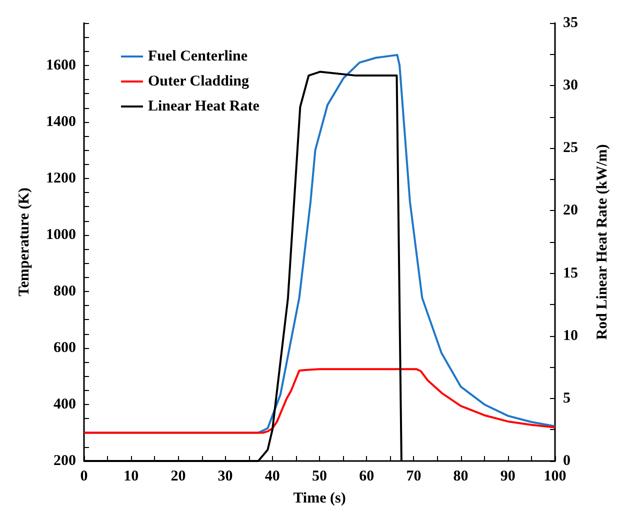 The image size is (626, 521). What do you see at coordinates (570, 148) in the screenshot?
I see `y2-tick-label: 25` at bounding box center [570, 148].